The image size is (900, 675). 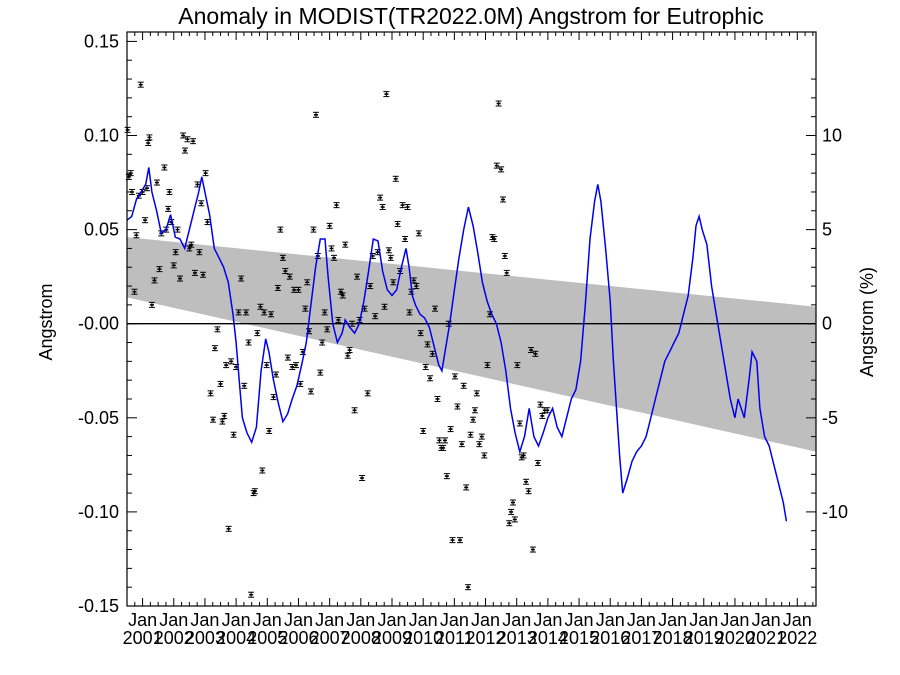 What do you see at coordinates (673, 638) in the screenshot?
I see `x-tick-year-label: 2018` at bounding box center [673, 638].